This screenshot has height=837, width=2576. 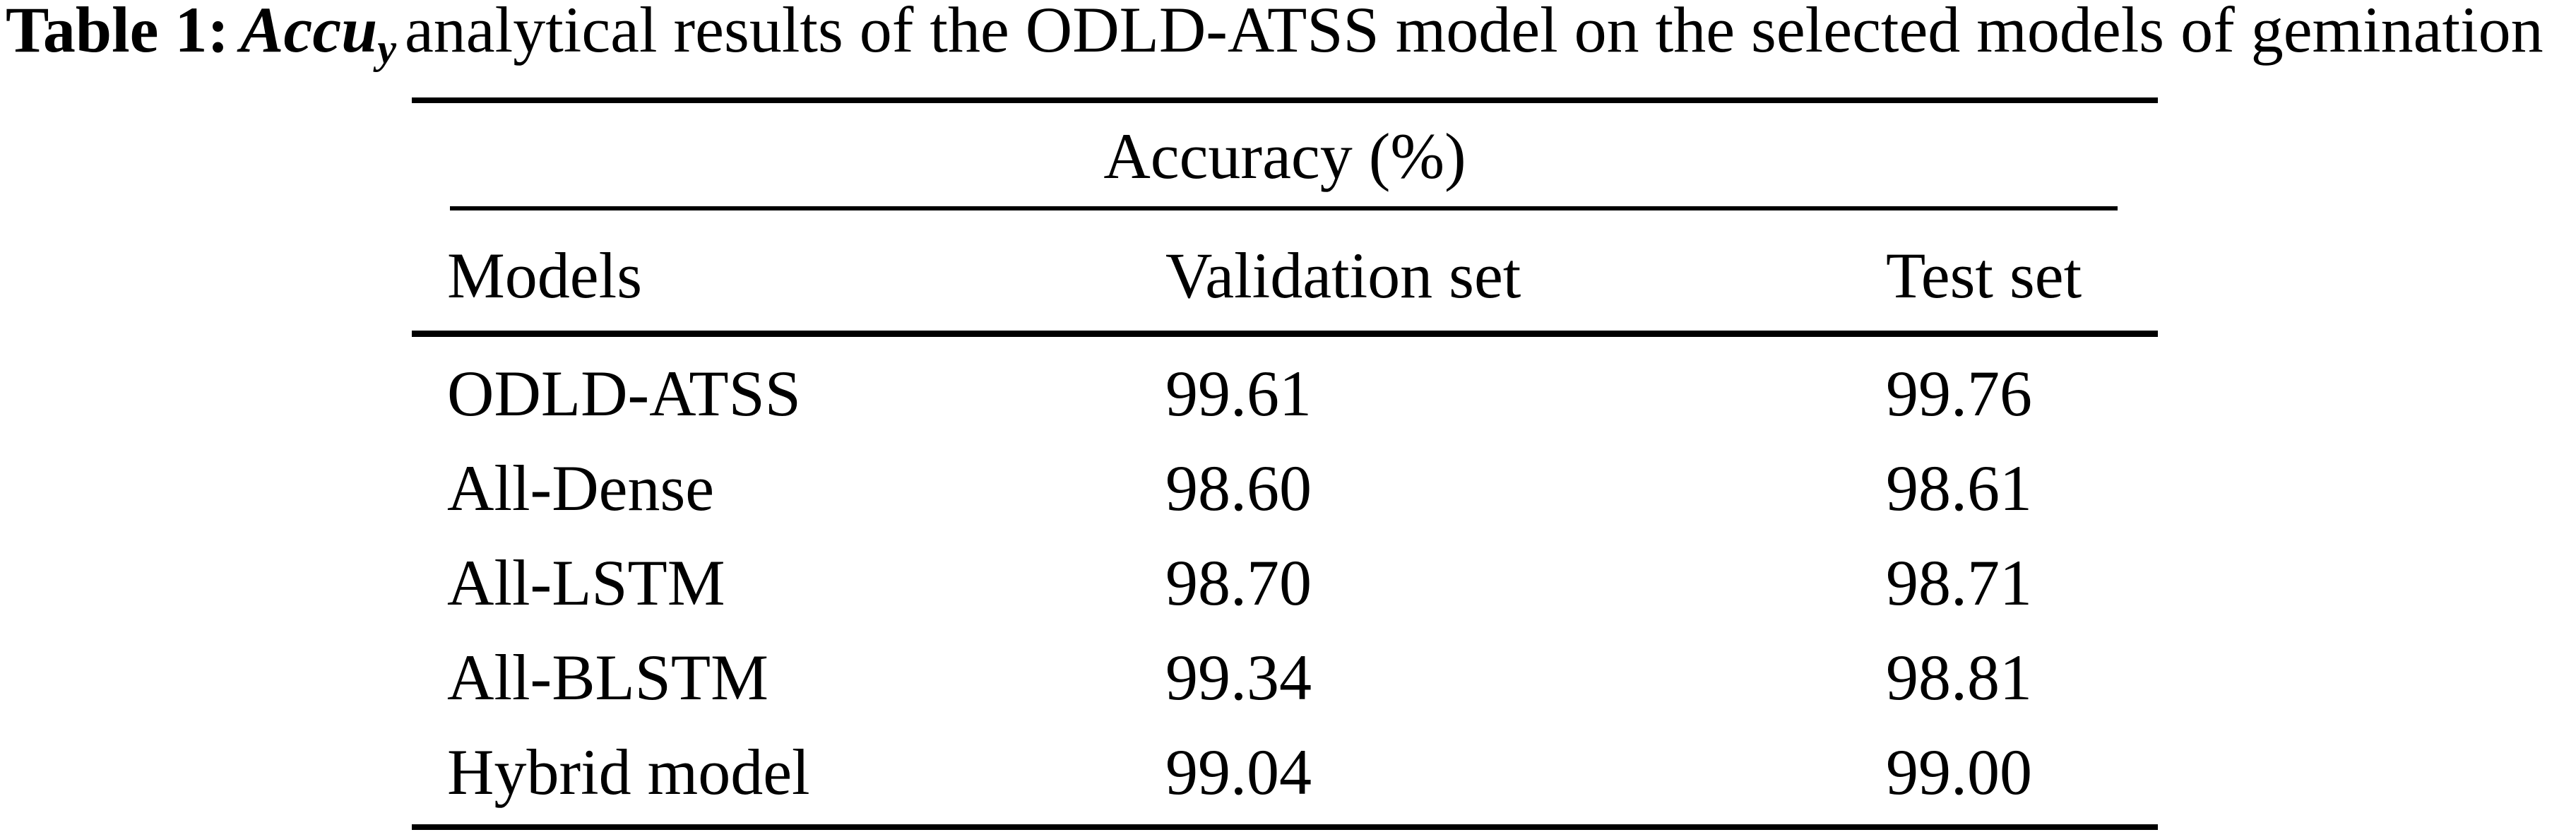 I want to click on validation-value-cell: 99.04, so click(x=1238, y=772).